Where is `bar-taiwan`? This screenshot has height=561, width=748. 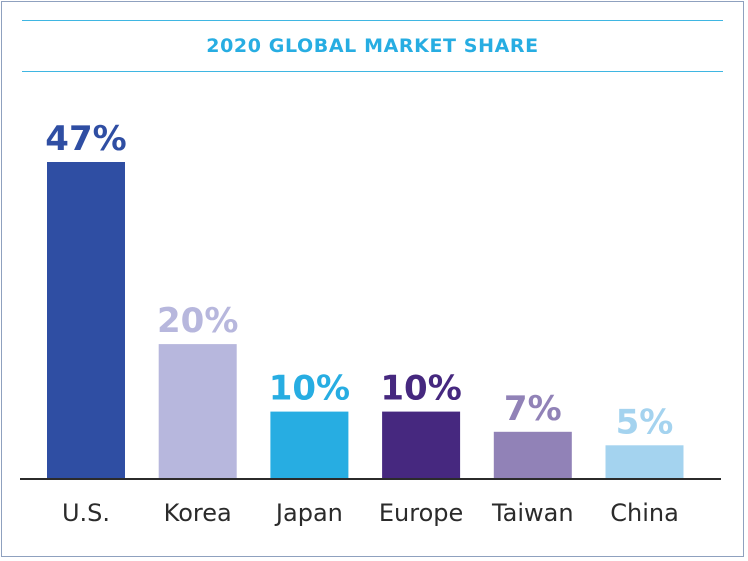 bar-taiwan is located at coordinates (532, 455).